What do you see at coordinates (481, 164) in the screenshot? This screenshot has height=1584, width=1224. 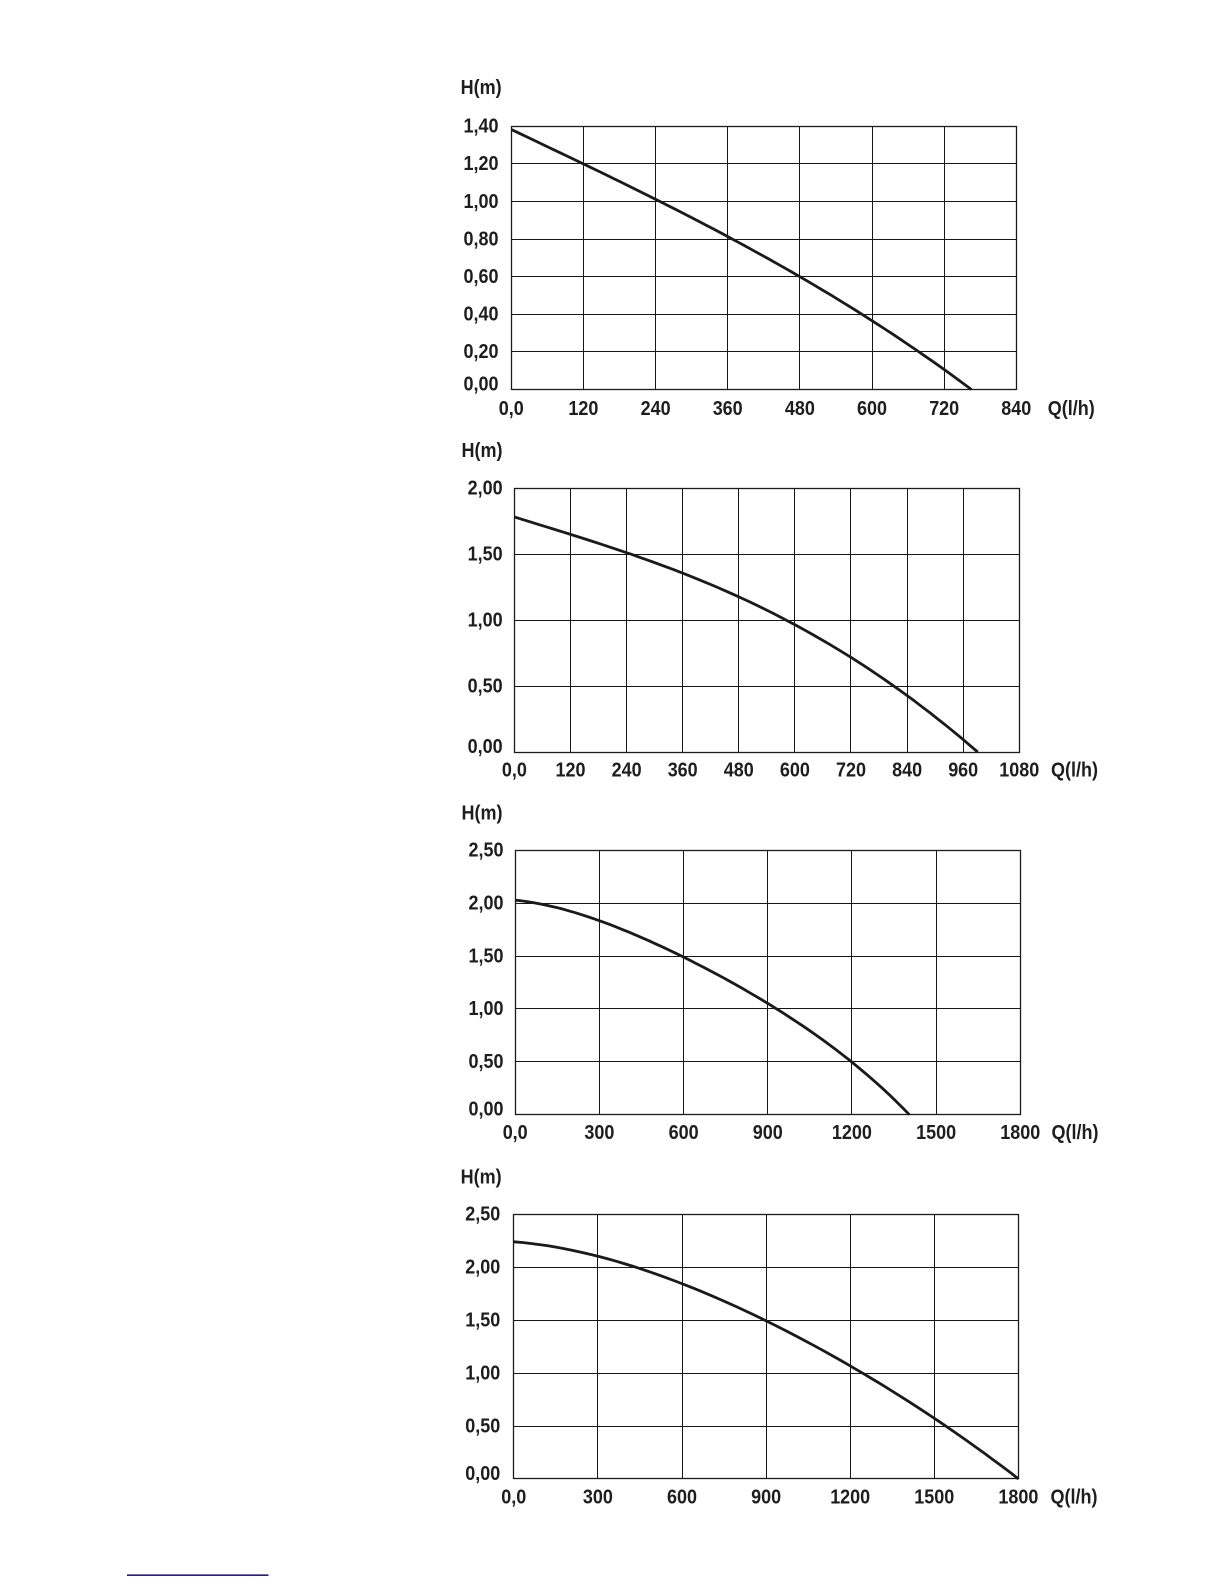 I see `svg-text: 1,20` at bounding box center [481, 164].